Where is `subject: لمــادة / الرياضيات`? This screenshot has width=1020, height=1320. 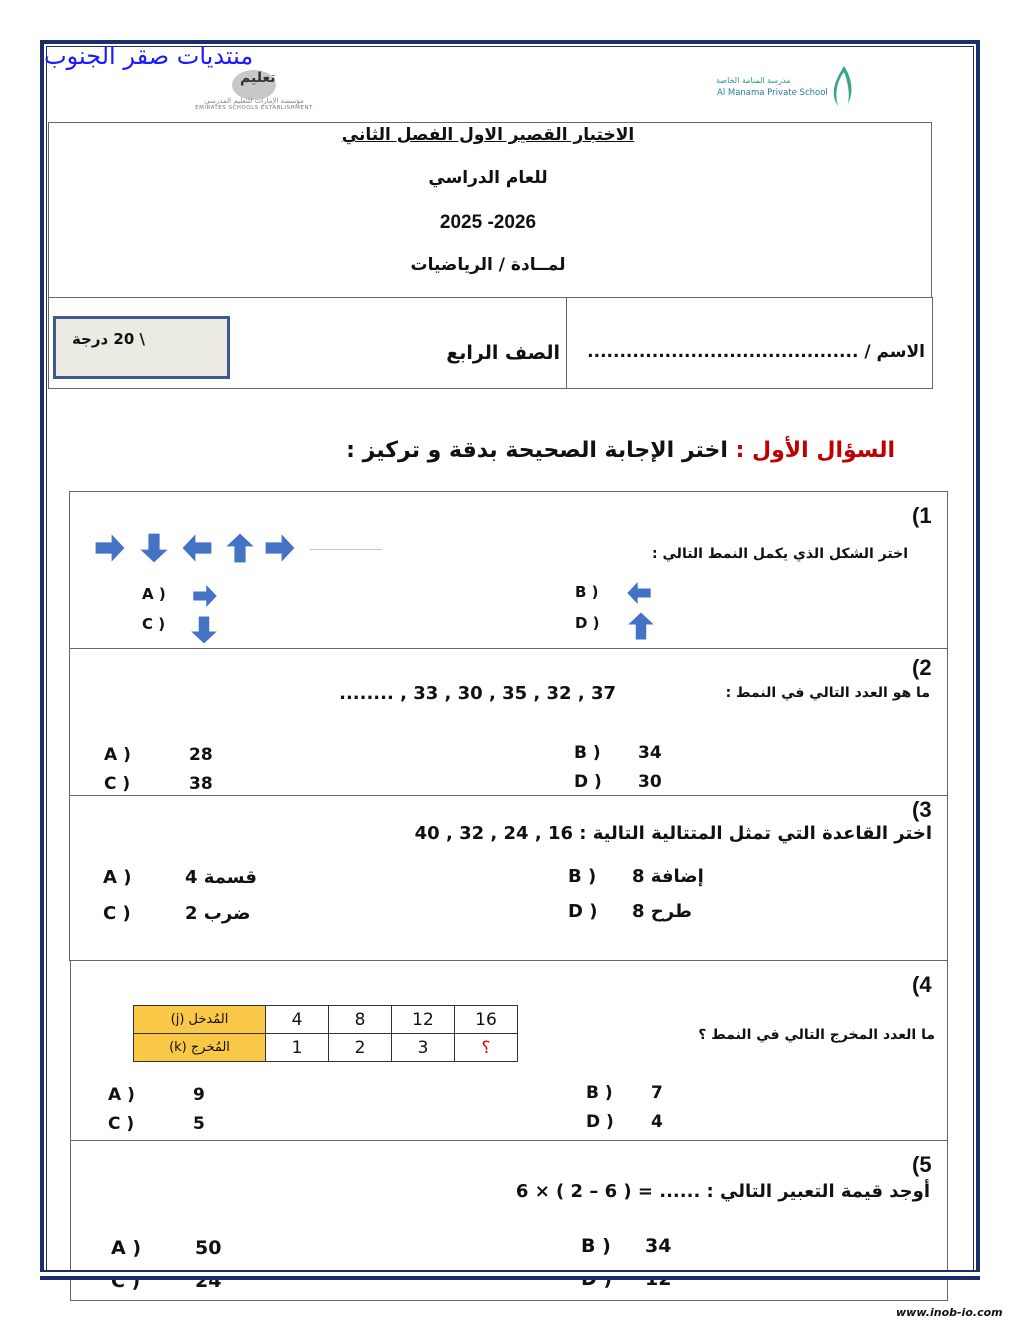 subject: لمــادة / الرياضيات is located at coordinates (488, 265).